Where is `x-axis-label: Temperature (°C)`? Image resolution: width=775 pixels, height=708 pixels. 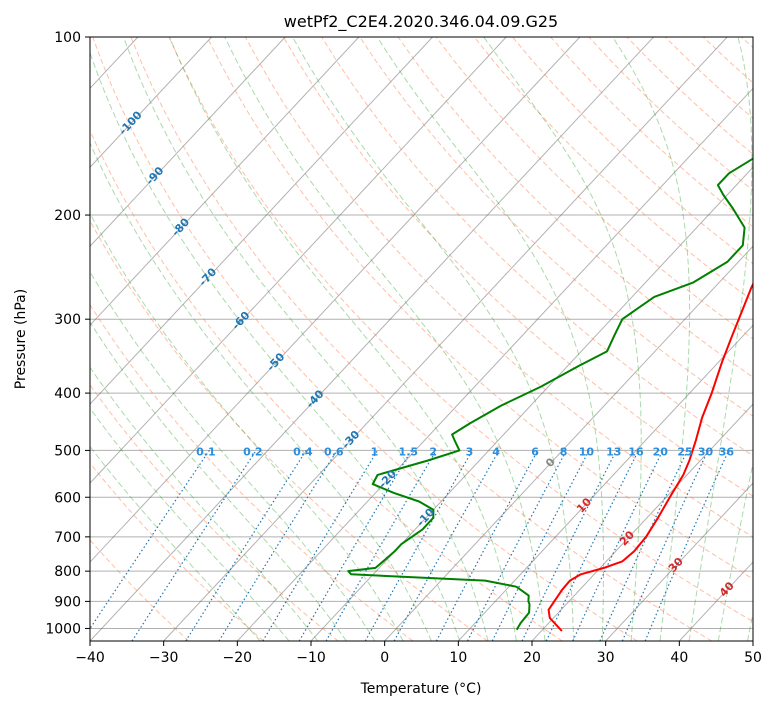
x-axis-label: Temperature (°C) is located at coordinates (421, 689).